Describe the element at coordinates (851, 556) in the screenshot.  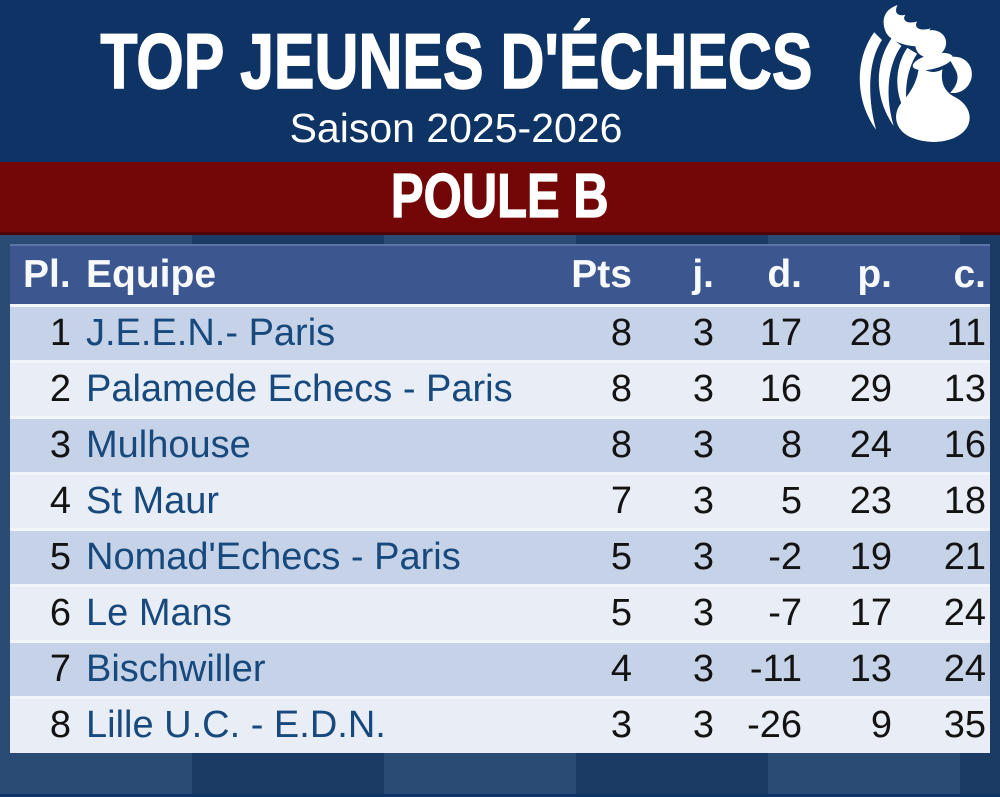
I see `for-cell: 19` at that location.